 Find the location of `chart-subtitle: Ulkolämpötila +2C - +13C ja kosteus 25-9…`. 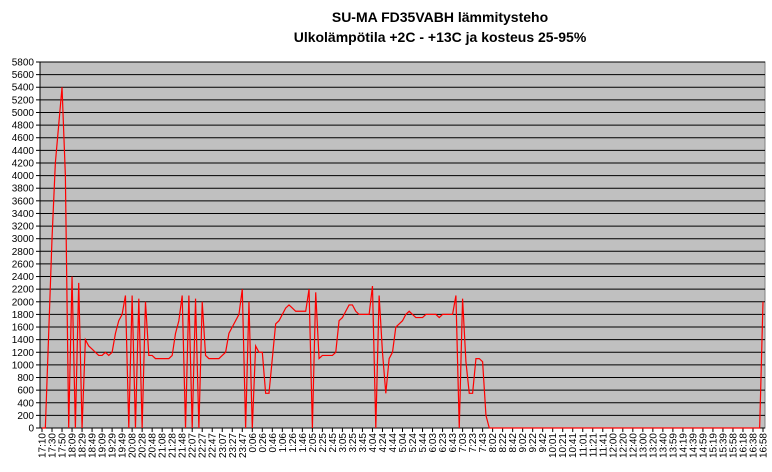

chart-subtitle: Ulkolämpötila +2C - +13C ja kosteus 25-9… is located at coordinates (440, 37).